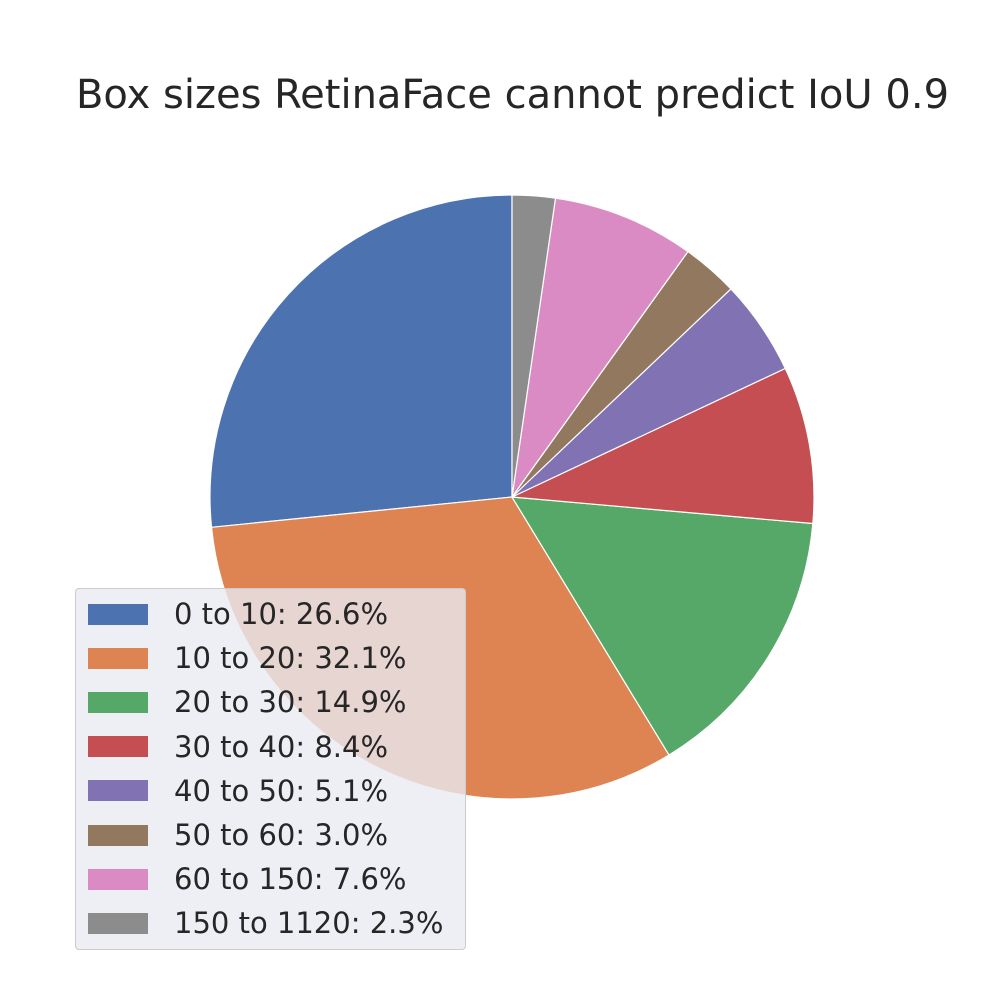  I want to click on legend-item: 40 to 50: 5.1%, so click(238, 790).